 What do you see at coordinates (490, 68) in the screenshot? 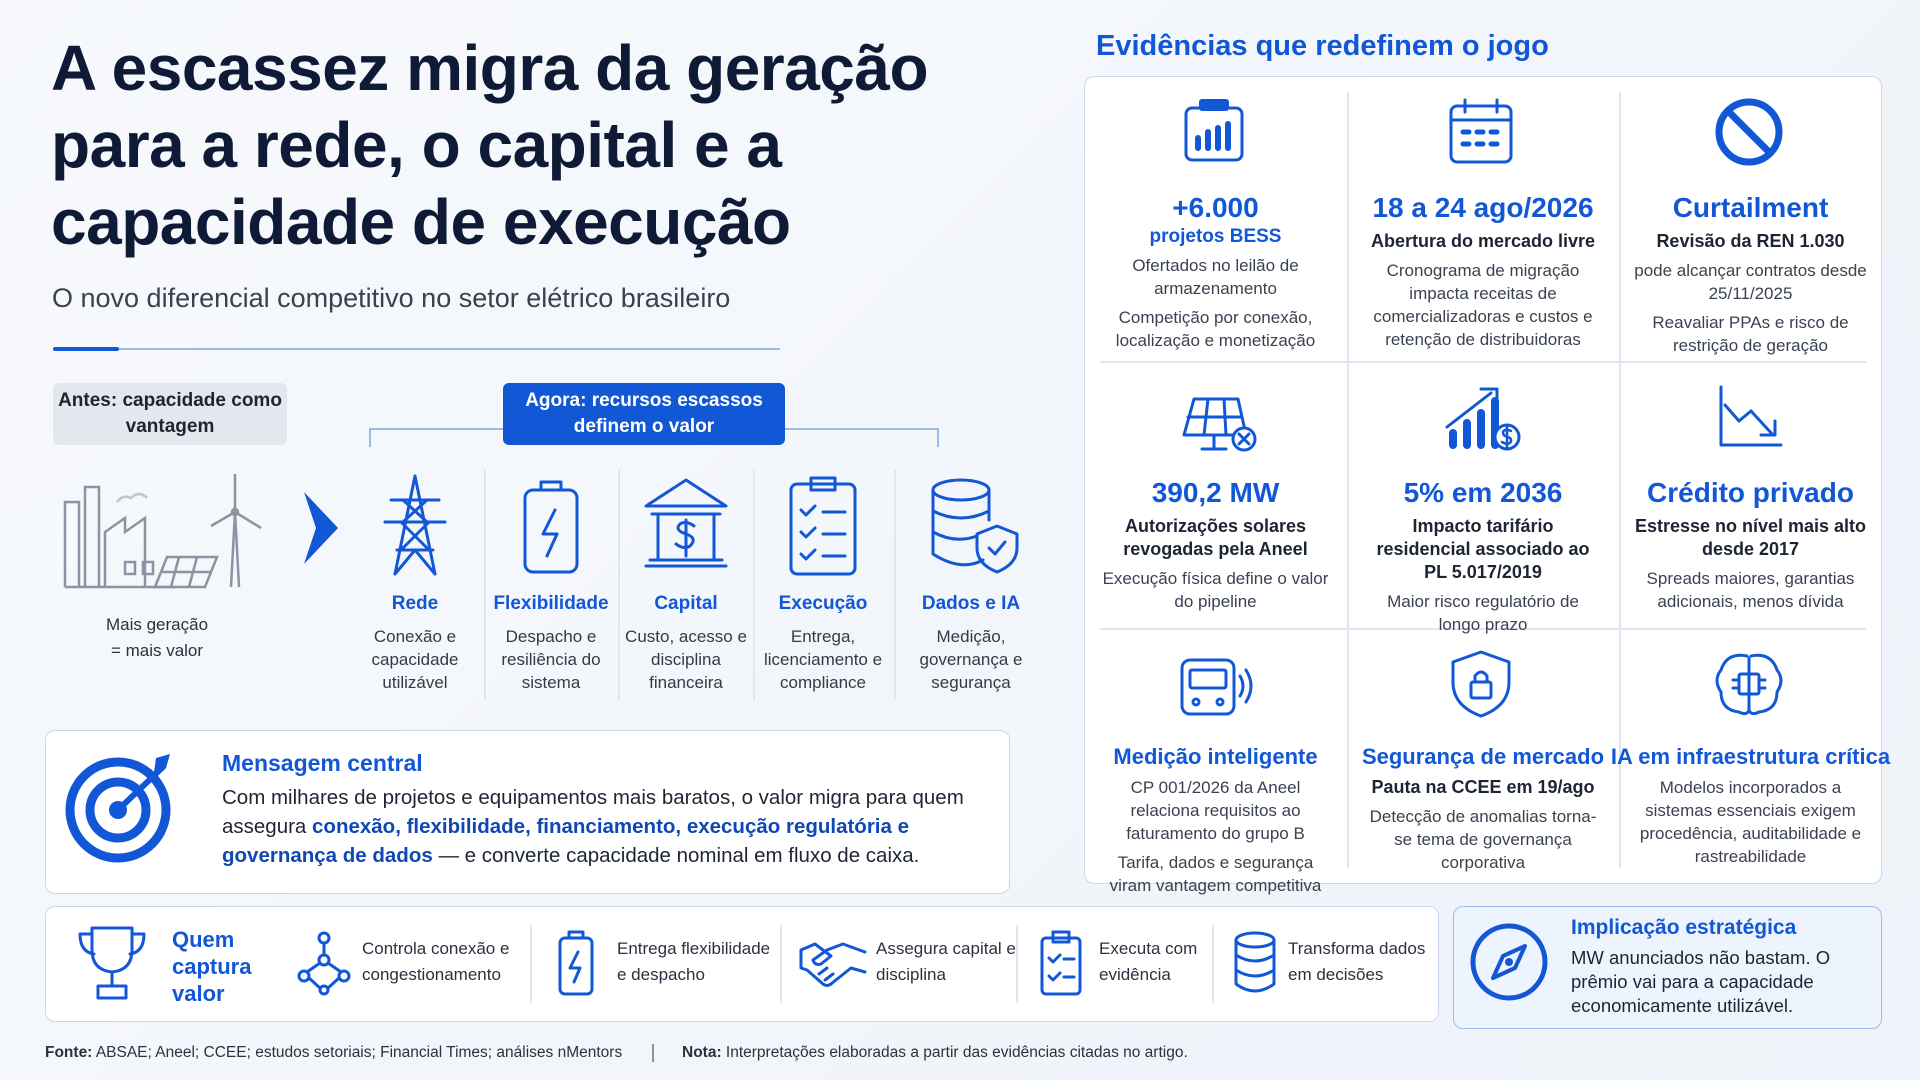
I see `title-line: A escassez migra da geração` at bounding box center [490, 68].